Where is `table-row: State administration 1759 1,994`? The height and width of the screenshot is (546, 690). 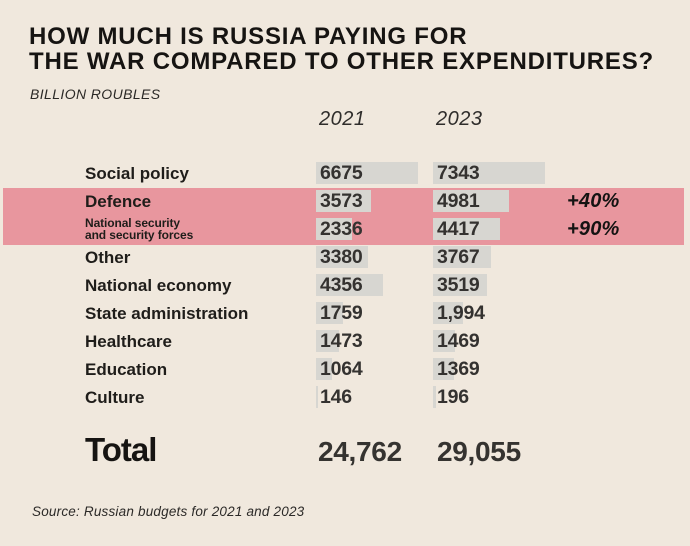 table-row: State administration 1759 1,994 is located at coordinates (345, 313).